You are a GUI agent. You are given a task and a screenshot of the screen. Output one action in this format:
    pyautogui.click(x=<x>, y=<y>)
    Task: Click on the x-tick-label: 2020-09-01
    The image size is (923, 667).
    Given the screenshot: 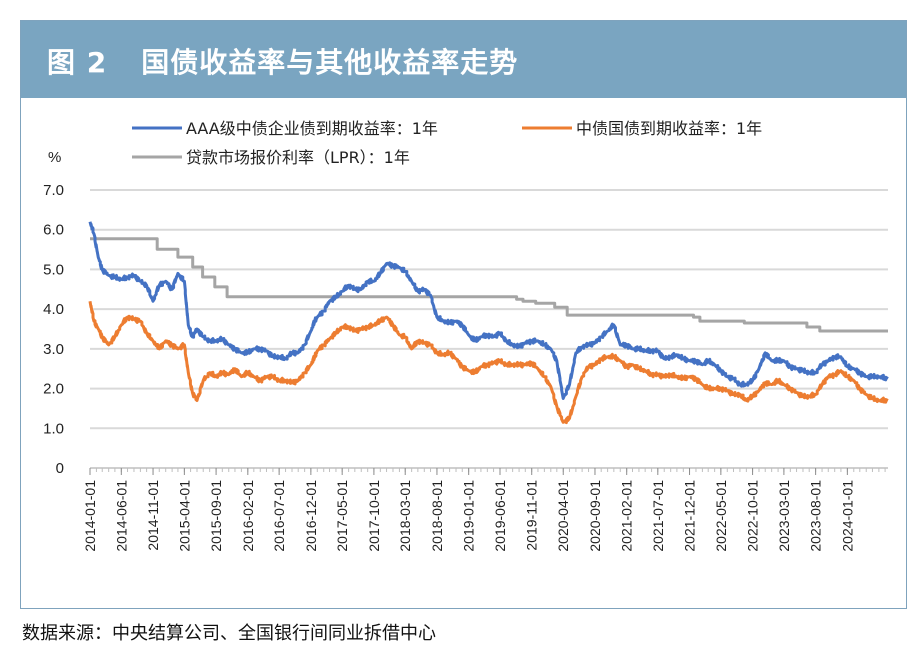 What is the action you would take?
    pyautogui.click(x=595, y=516)
    